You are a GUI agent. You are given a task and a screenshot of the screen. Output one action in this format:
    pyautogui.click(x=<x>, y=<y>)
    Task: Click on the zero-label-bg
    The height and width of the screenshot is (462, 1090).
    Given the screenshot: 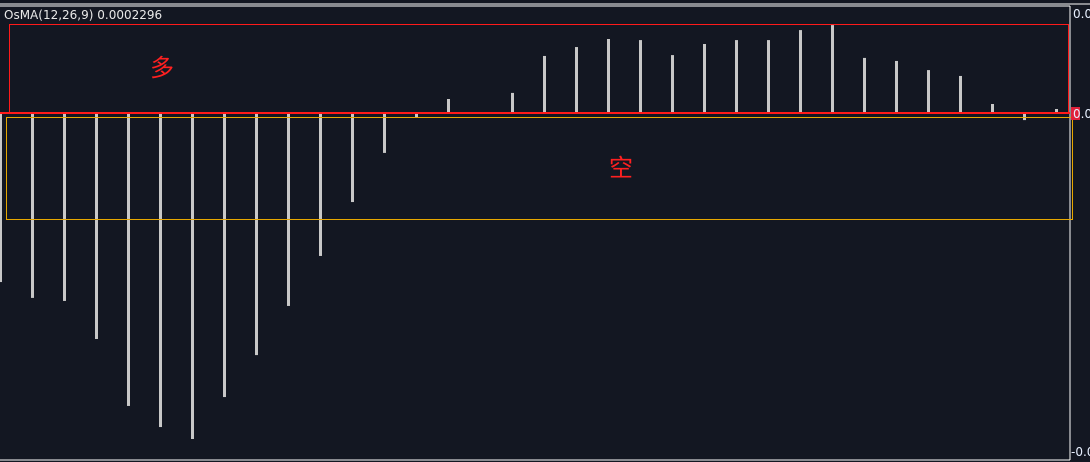 What is the action you would take?
    pyautogui.click(x=1075, y=113)
    